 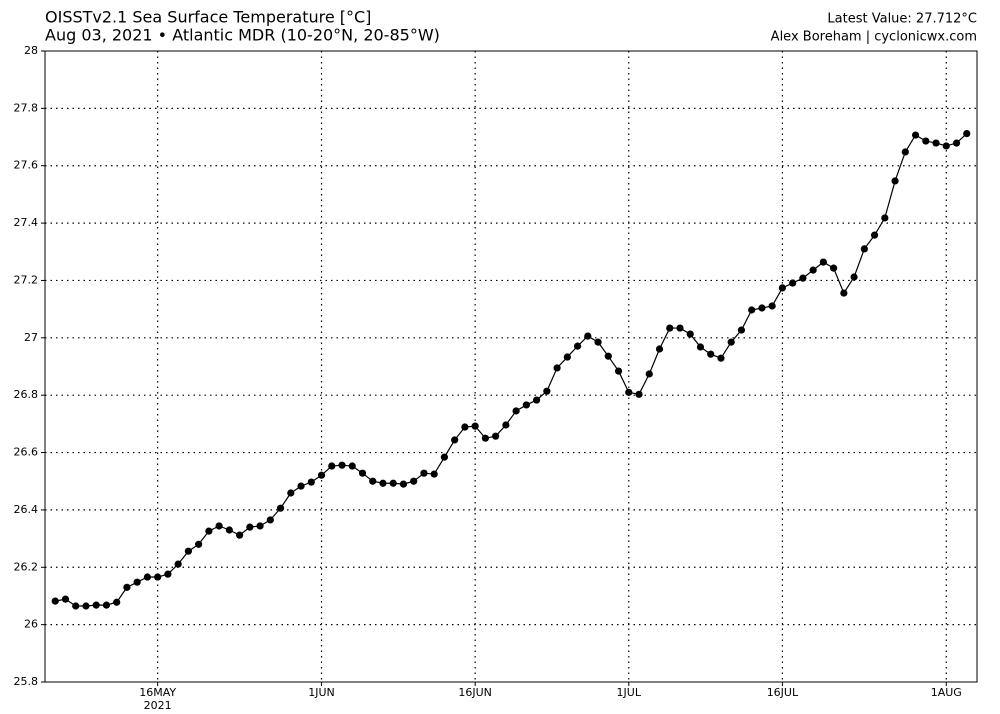 What do you see at coordinates (902, 19) in the screenshot?
I see `latest-value: Latest Value: 27.712°C` at bounding box center [902, 19].